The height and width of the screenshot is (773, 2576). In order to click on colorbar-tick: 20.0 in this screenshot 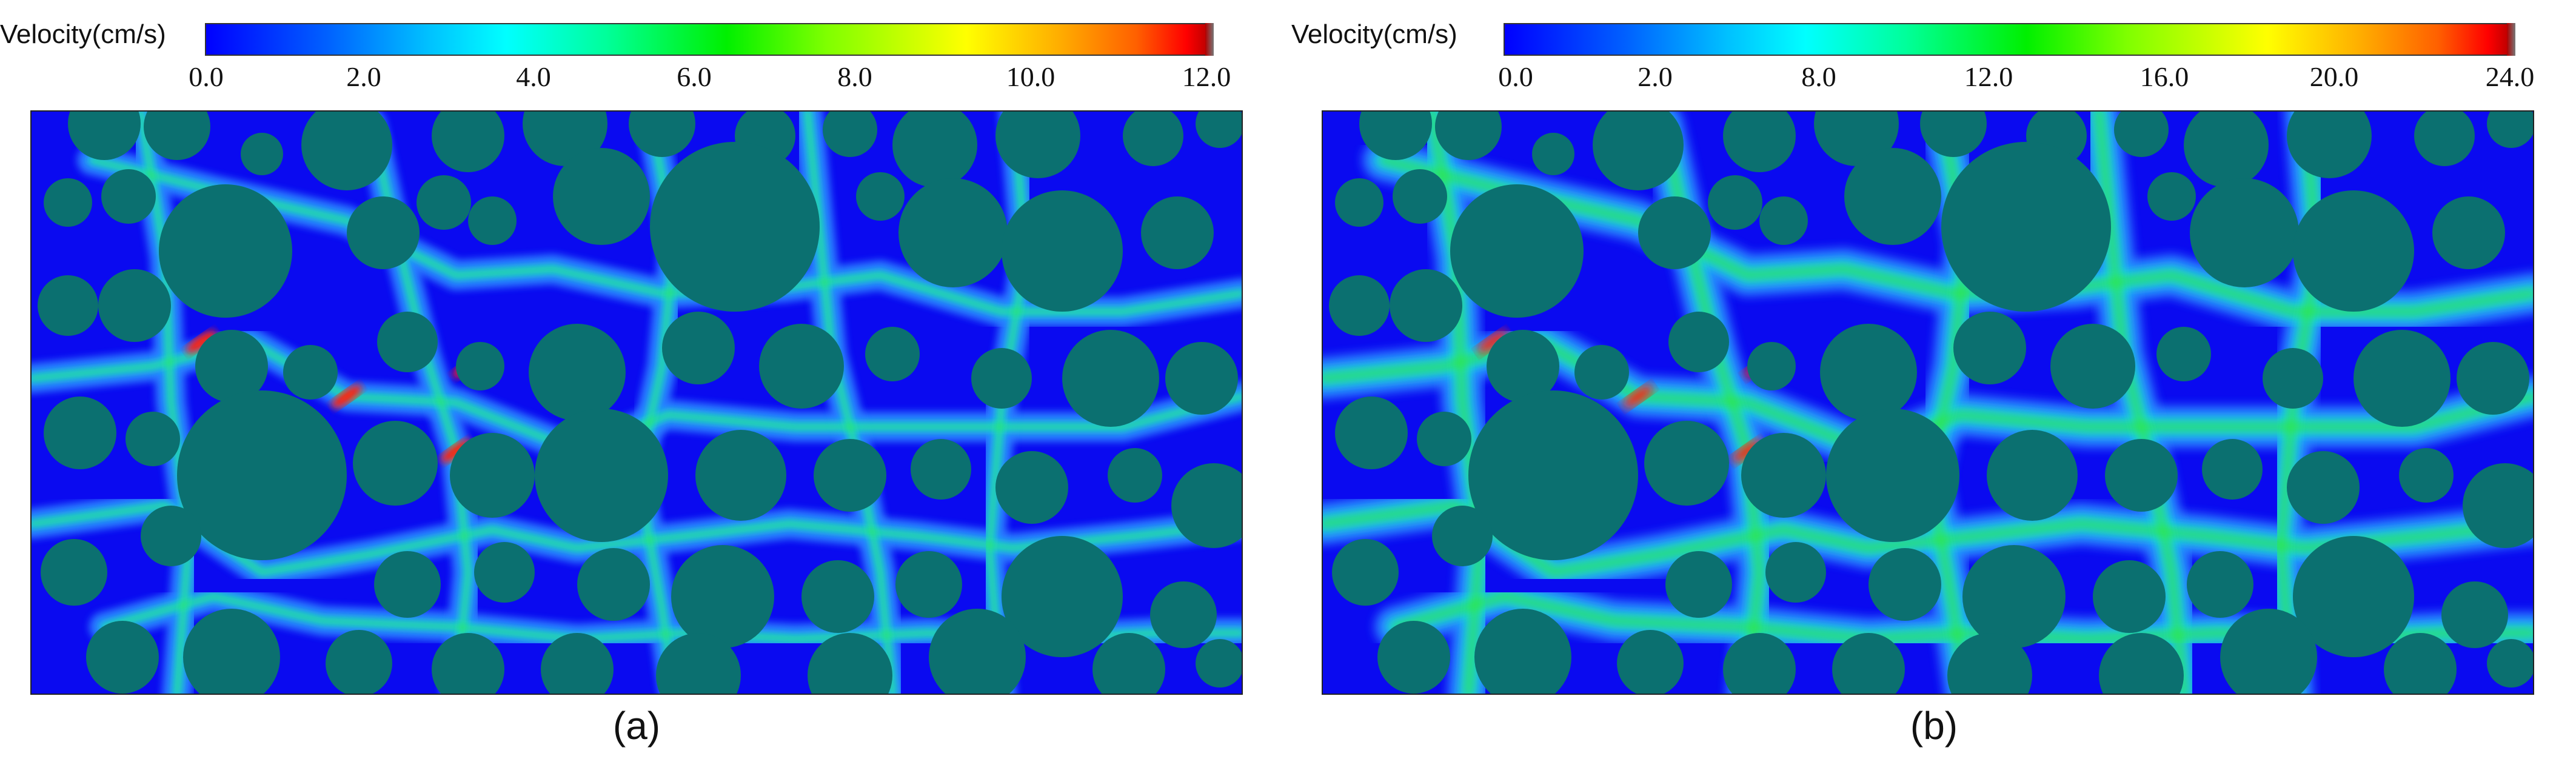, I will do `click(2334, 76)`.